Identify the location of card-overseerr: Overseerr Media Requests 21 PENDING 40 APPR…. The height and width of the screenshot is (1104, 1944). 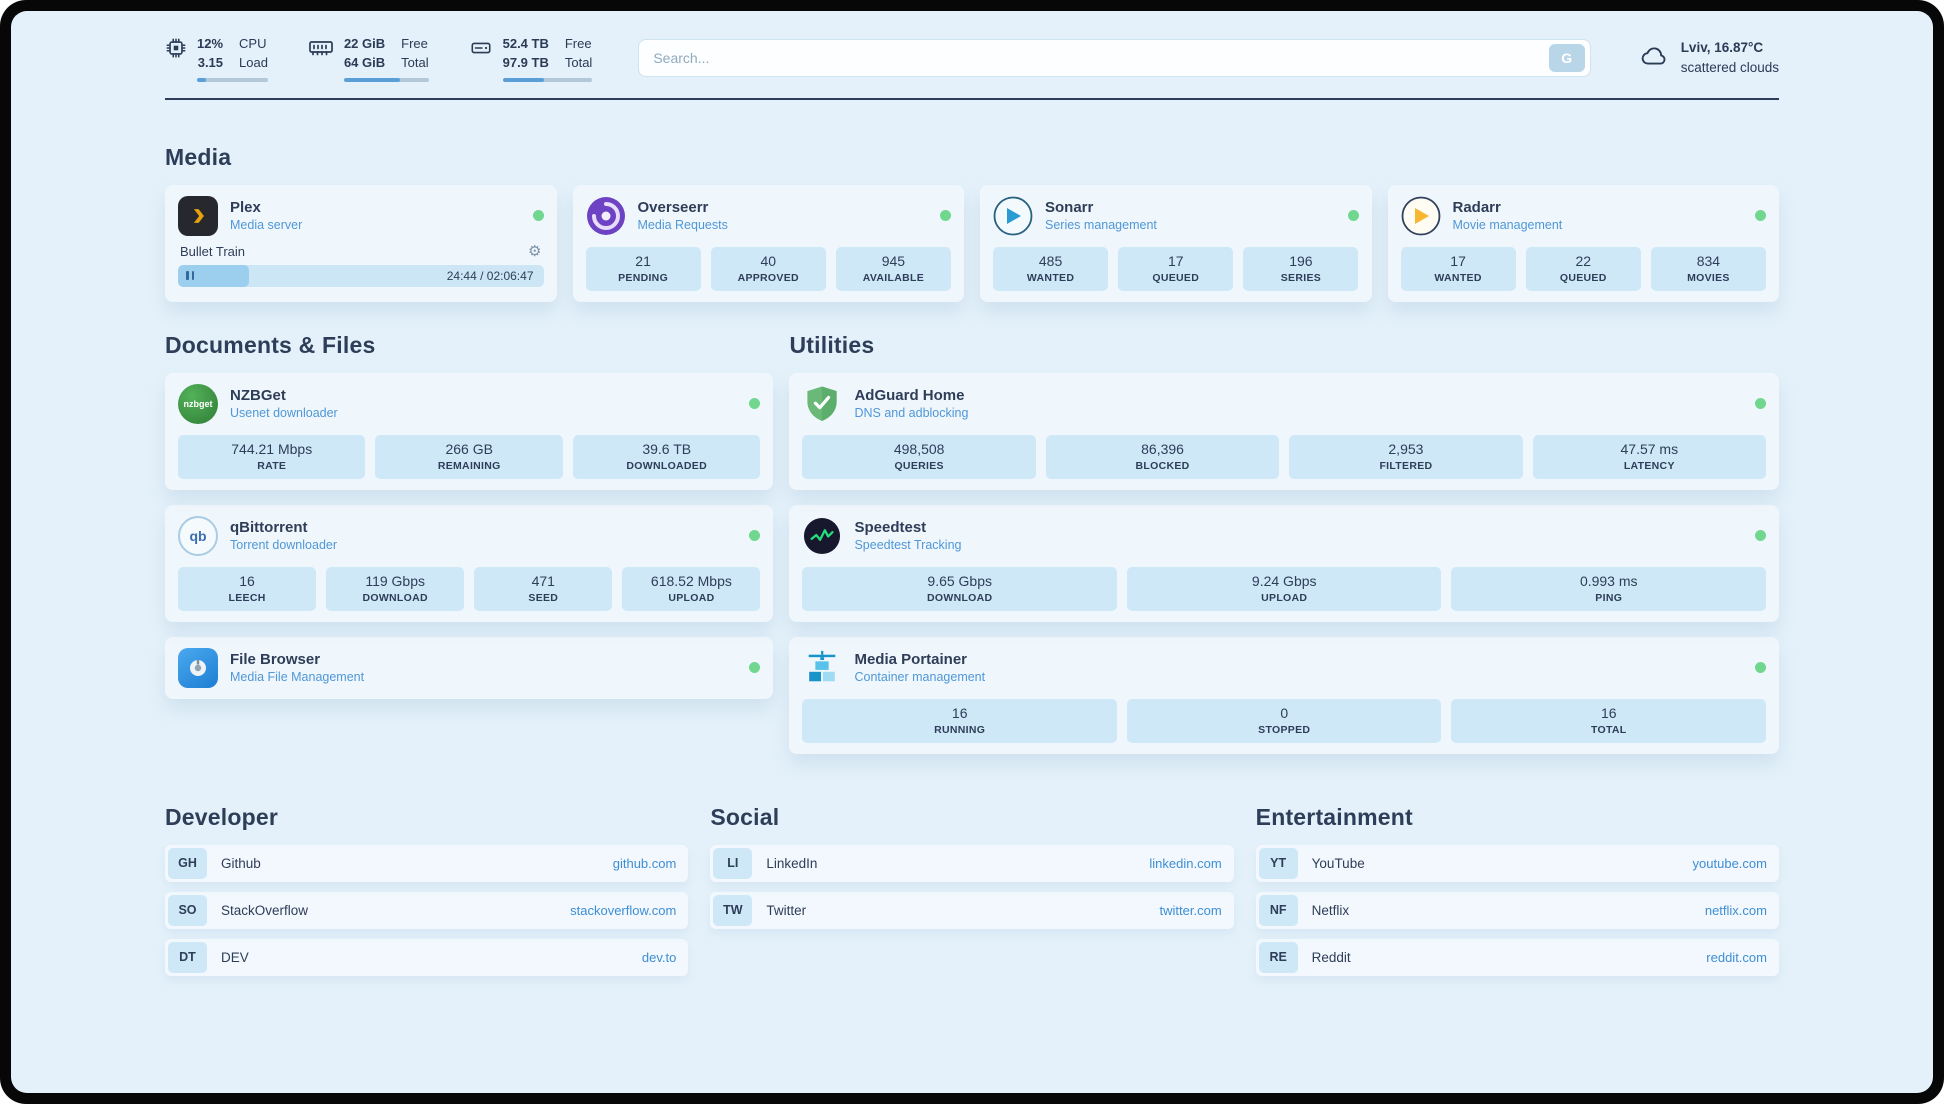
(768, 243).